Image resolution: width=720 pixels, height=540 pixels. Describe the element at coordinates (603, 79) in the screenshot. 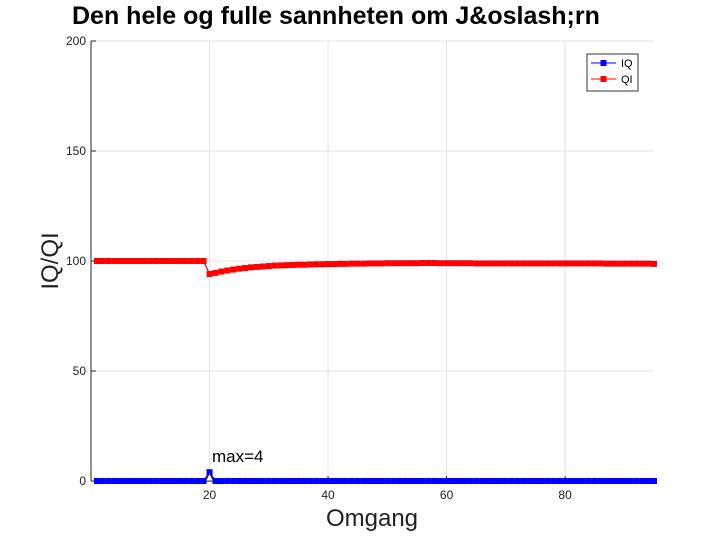

I see `legend-marker-qi` at that location.